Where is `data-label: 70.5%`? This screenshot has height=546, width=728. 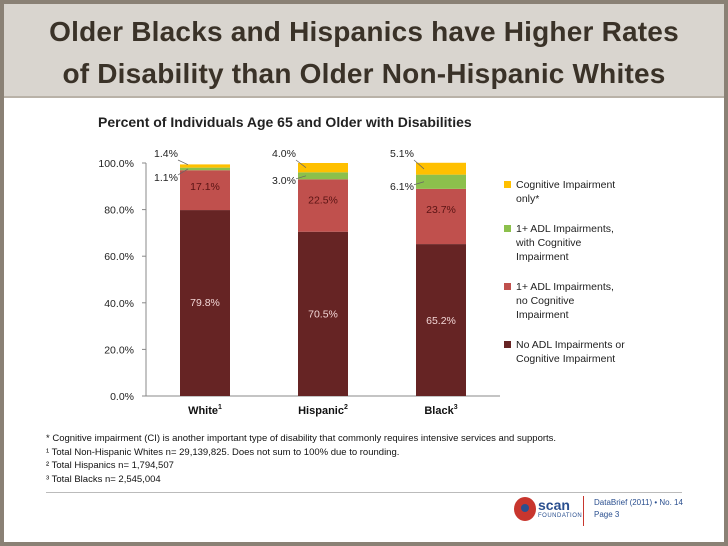
data-label: 70.5% is located at coordinates (323, 315).